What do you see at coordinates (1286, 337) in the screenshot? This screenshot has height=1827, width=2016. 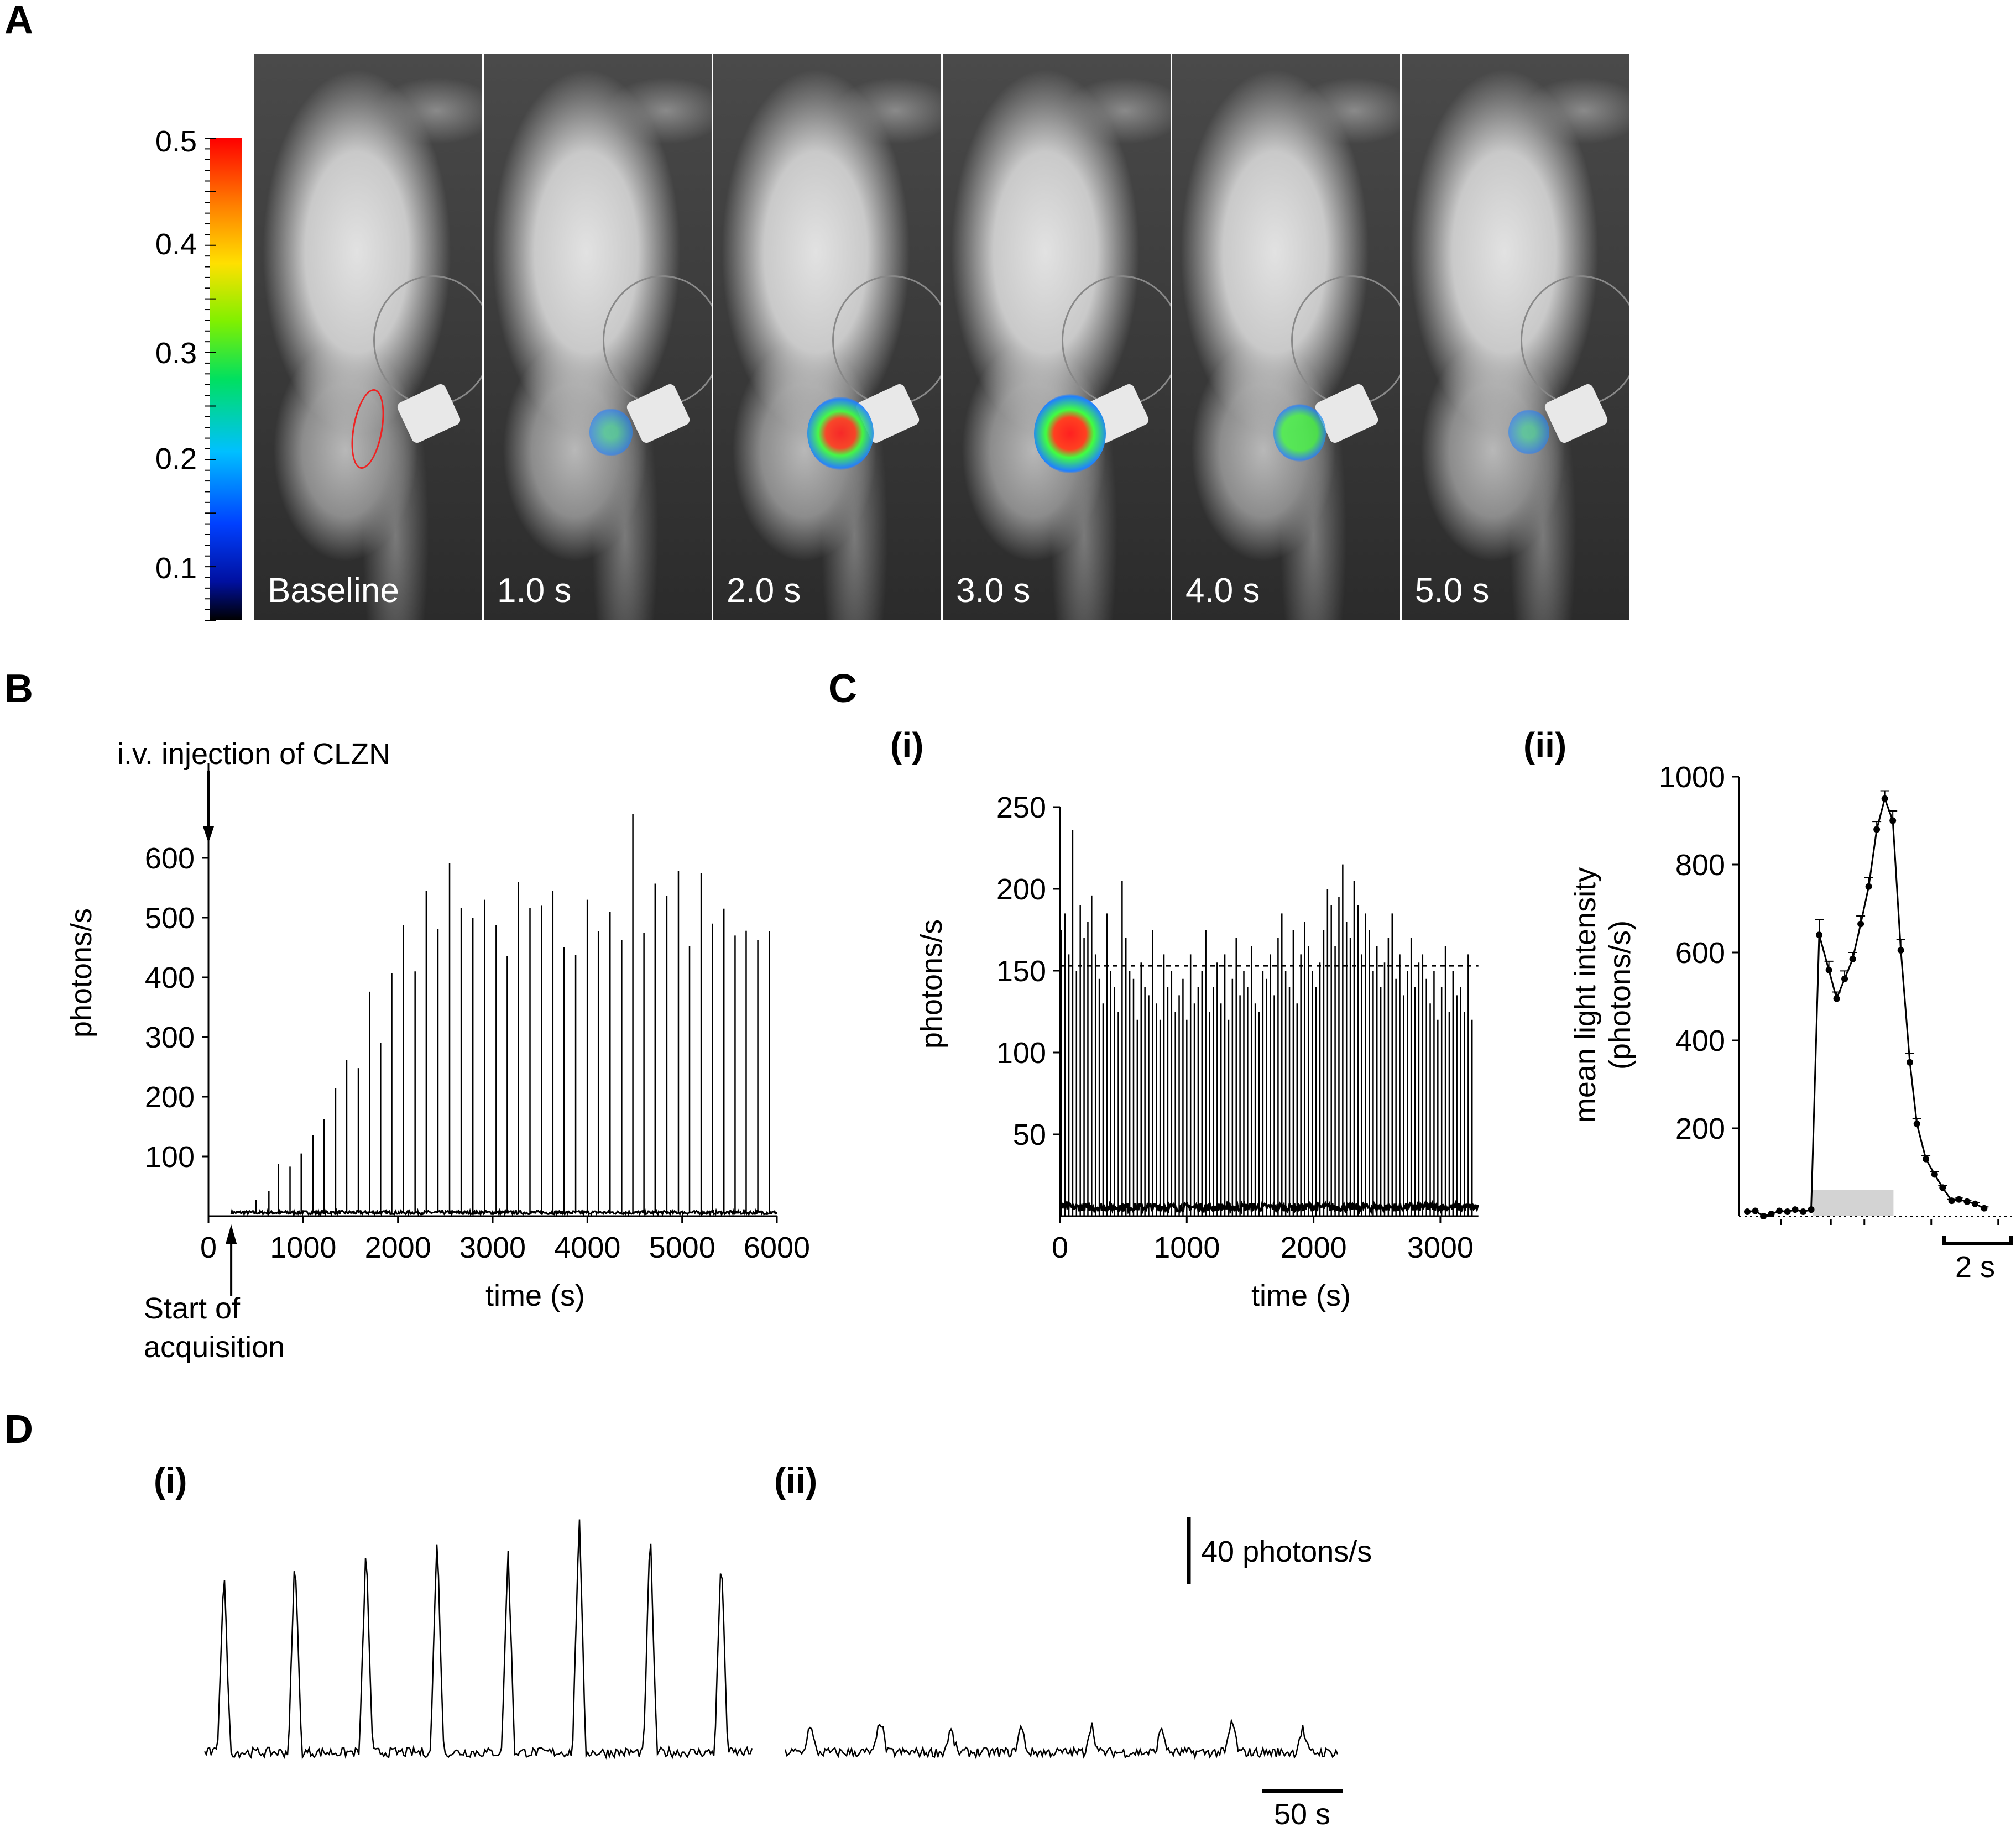 I see `mouse-image-frame: 4.0 s` at bounding box center [1286, 337].